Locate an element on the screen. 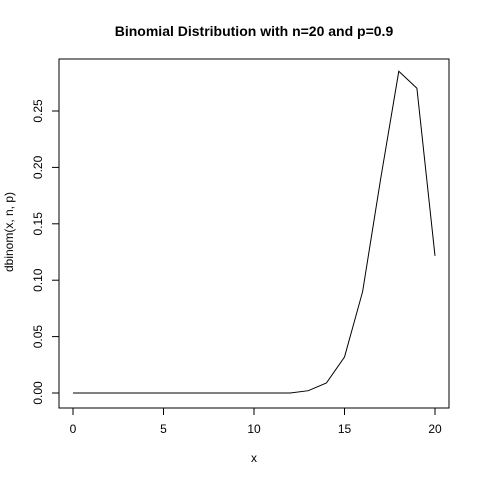 This screenshot has width=480, height=480. y-tick-label: 0.05 is located at coordinates (38, 337).